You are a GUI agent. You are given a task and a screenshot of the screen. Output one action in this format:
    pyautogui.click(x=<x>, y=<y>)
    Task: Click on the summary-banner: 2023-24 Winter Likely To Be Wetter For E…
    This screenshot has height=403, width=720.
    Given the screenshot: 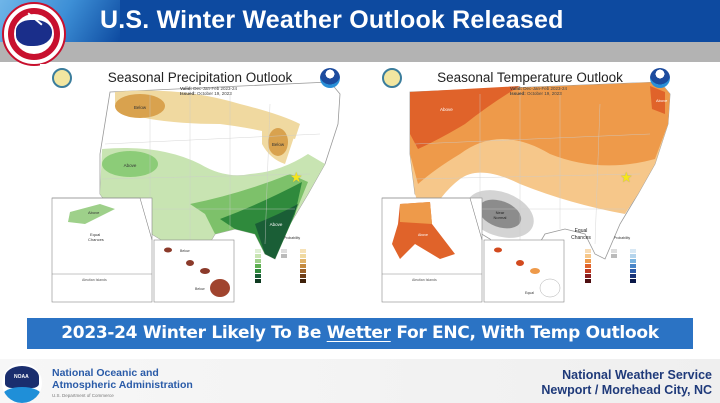 What is the action you would take?
    pyautogui.click(x=360, y=346)
    